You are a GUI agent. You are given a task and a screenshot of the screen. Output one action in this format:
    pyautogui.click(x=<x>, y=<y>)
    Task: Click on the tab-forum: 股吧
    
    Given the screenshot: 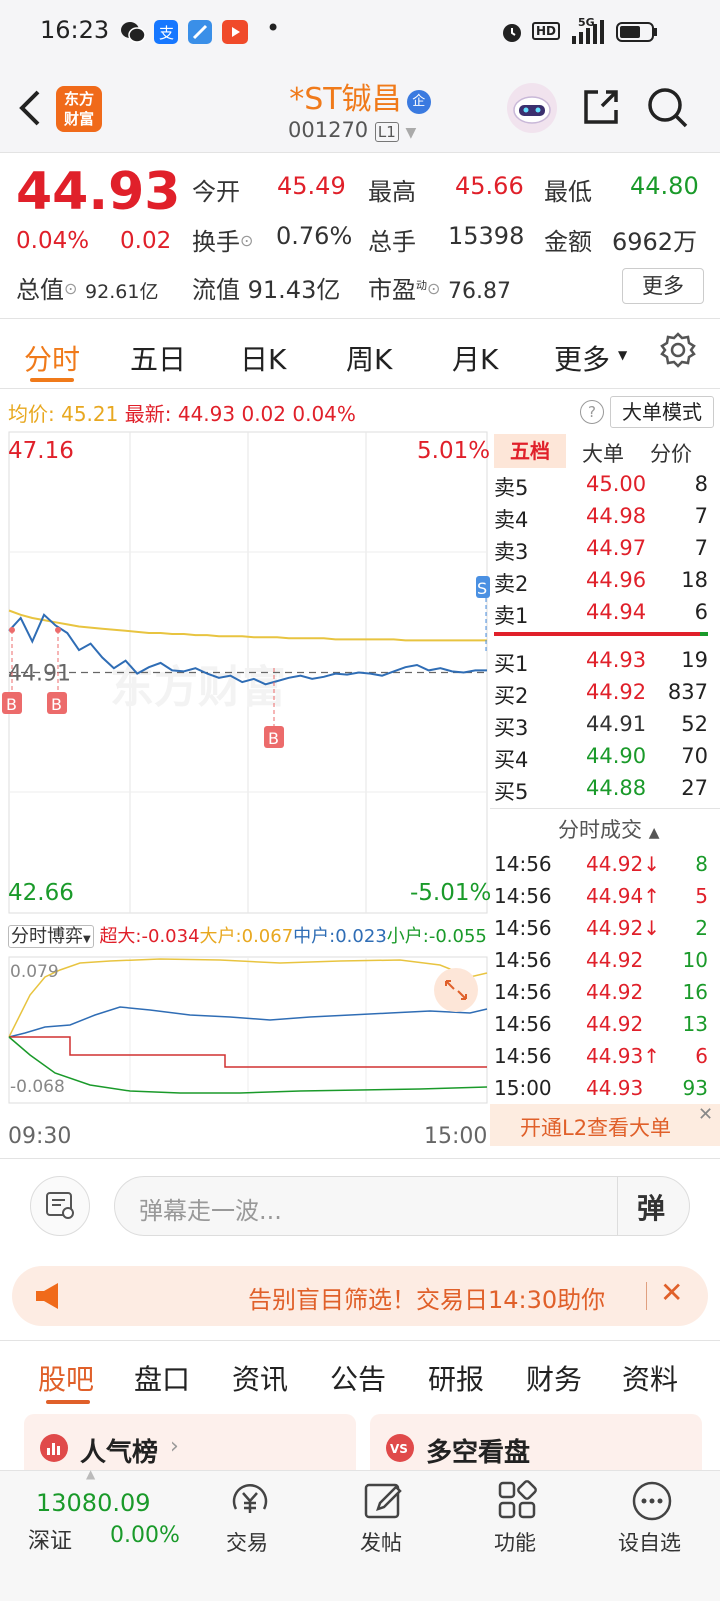 What is the action you would take?
    pyautogui.click(x=66, y=1379)
    